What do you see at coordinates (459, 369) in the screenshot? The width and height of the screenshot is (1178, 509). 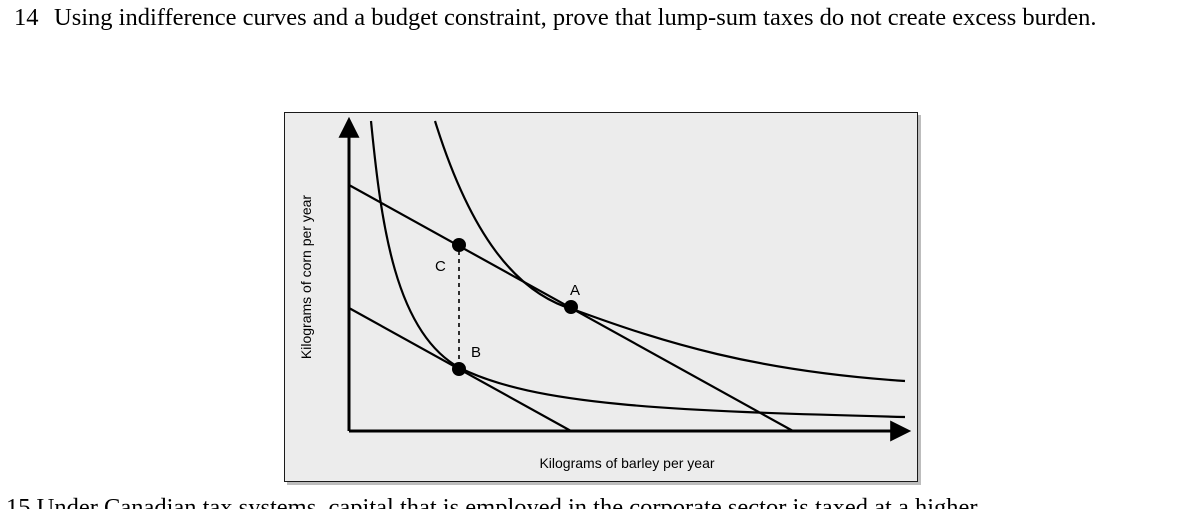 I see `point-b-marker` at bounding box center [459, 369].